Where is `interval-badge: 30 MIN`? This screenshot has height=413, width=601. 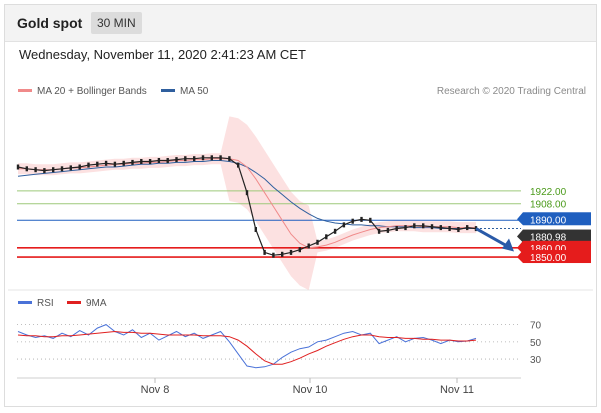 interval-badge: 30 MIN is located at coordinates (116, 23).